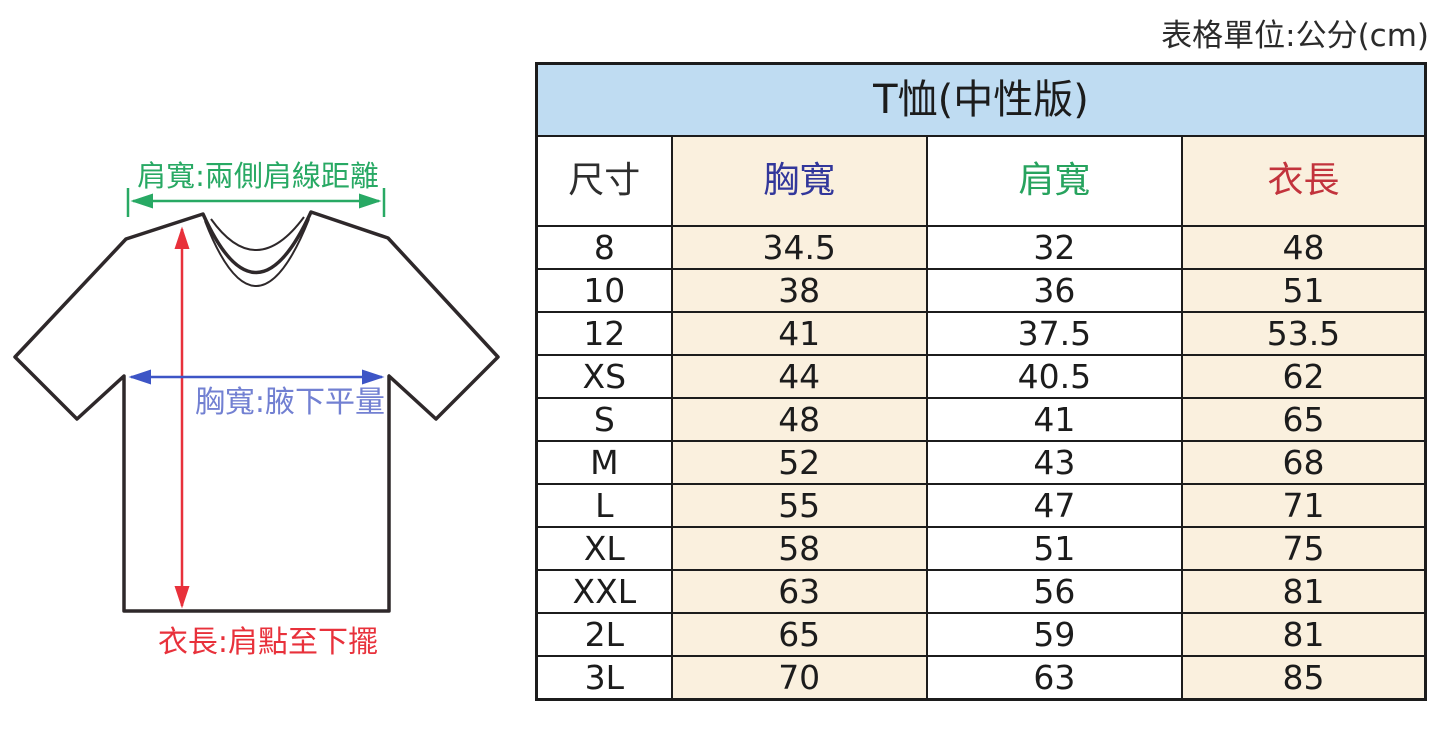 The height and width of the screenshot is (729, 1445). Describe the element at coordinates (799, 376) in the screenshot. I see `chest-cell: 44` at that location.